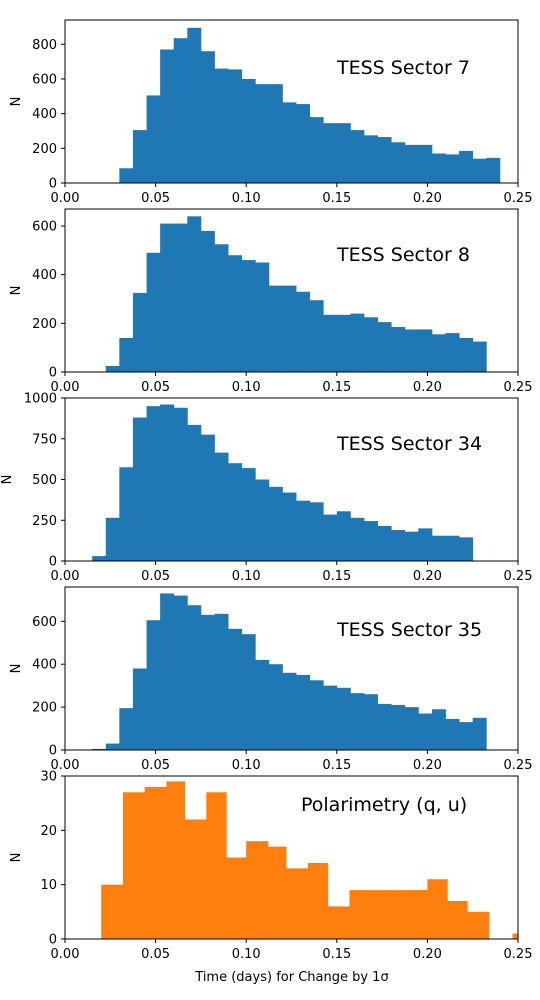  Describe the element at coordinates (44, 275) in the screenshot. I see `y-tick-label: 400` at that location.